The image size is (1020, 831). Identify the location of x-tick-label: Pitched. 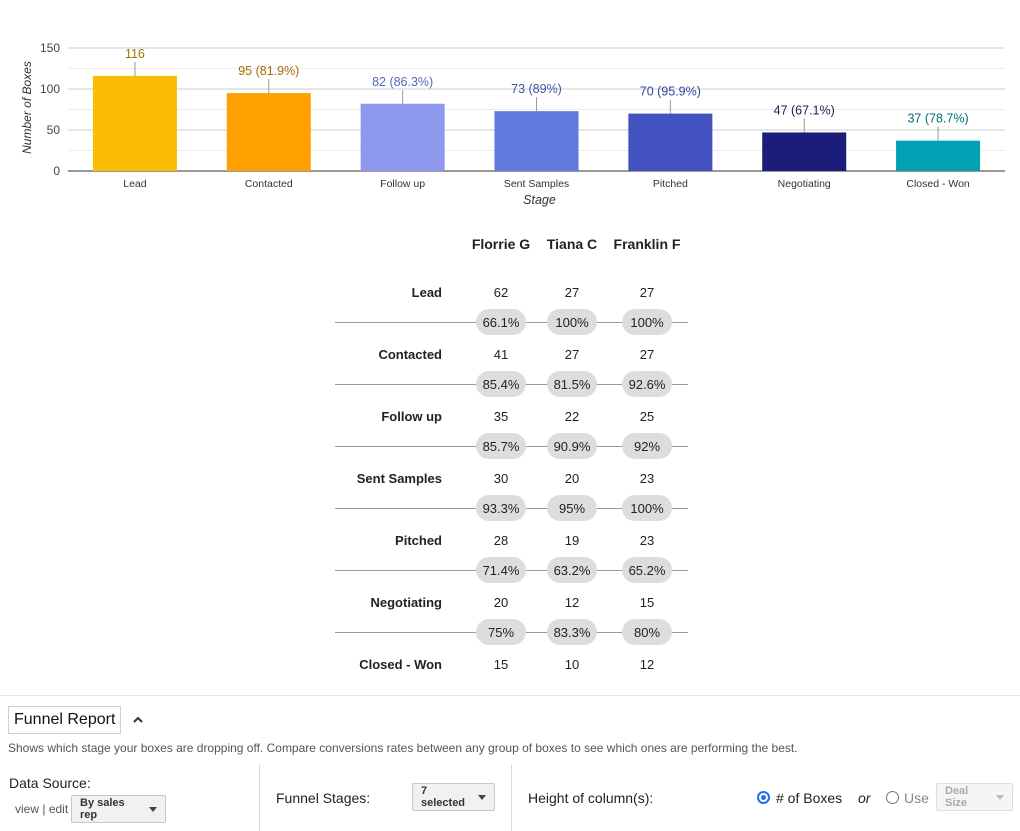
(670, 184).